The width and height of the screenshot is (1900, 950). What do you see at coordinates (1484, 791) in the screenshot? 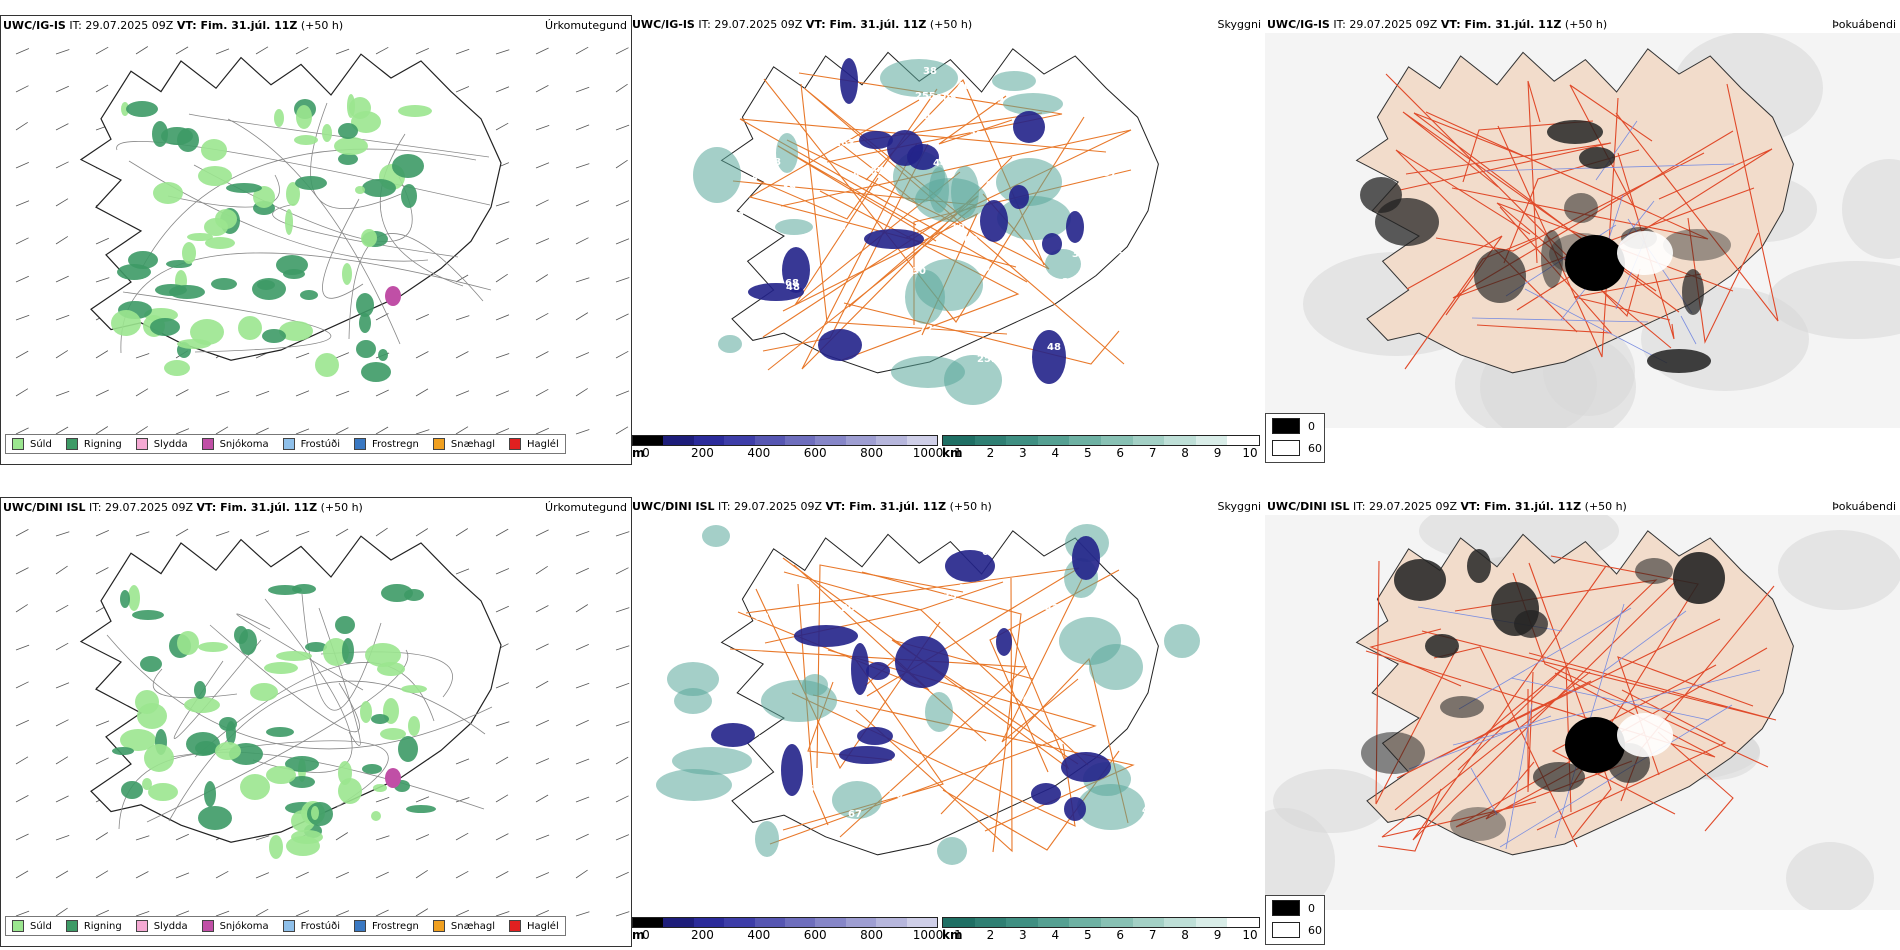
I see `river` at bounding box center [1484, 791].